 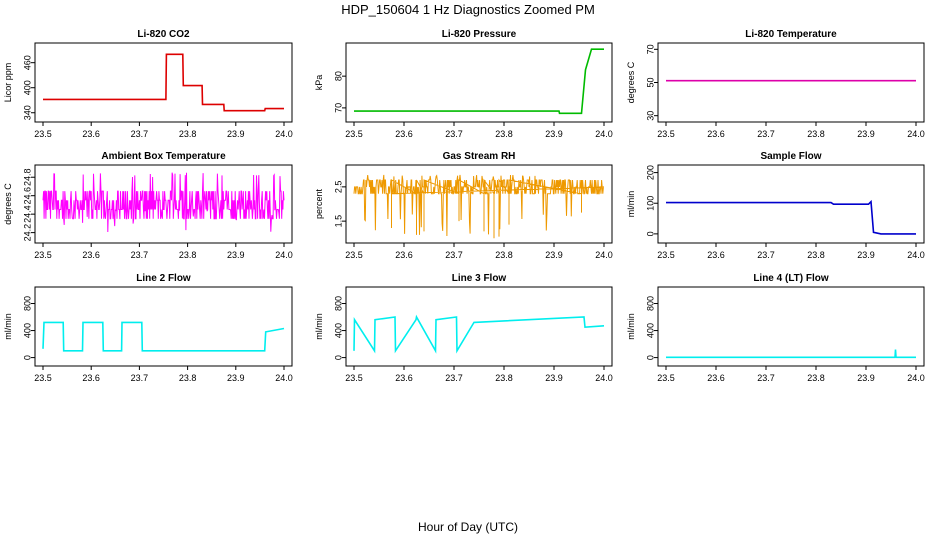 I want to click on y-tick-label: 1.5, so click(x=338, y=221).